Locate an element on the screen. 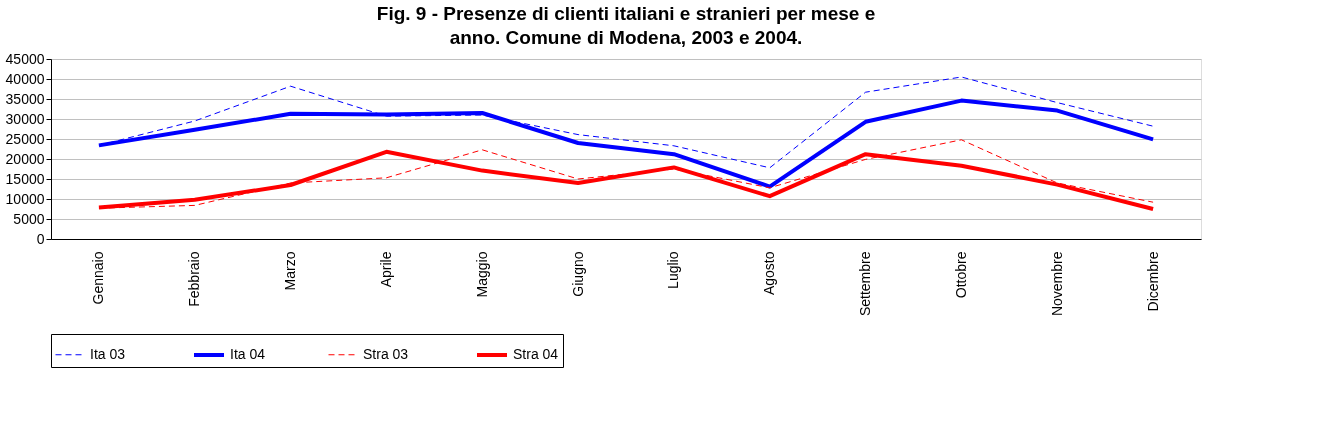  y-tick-label: 25000 is located at coordinates (25, 138).